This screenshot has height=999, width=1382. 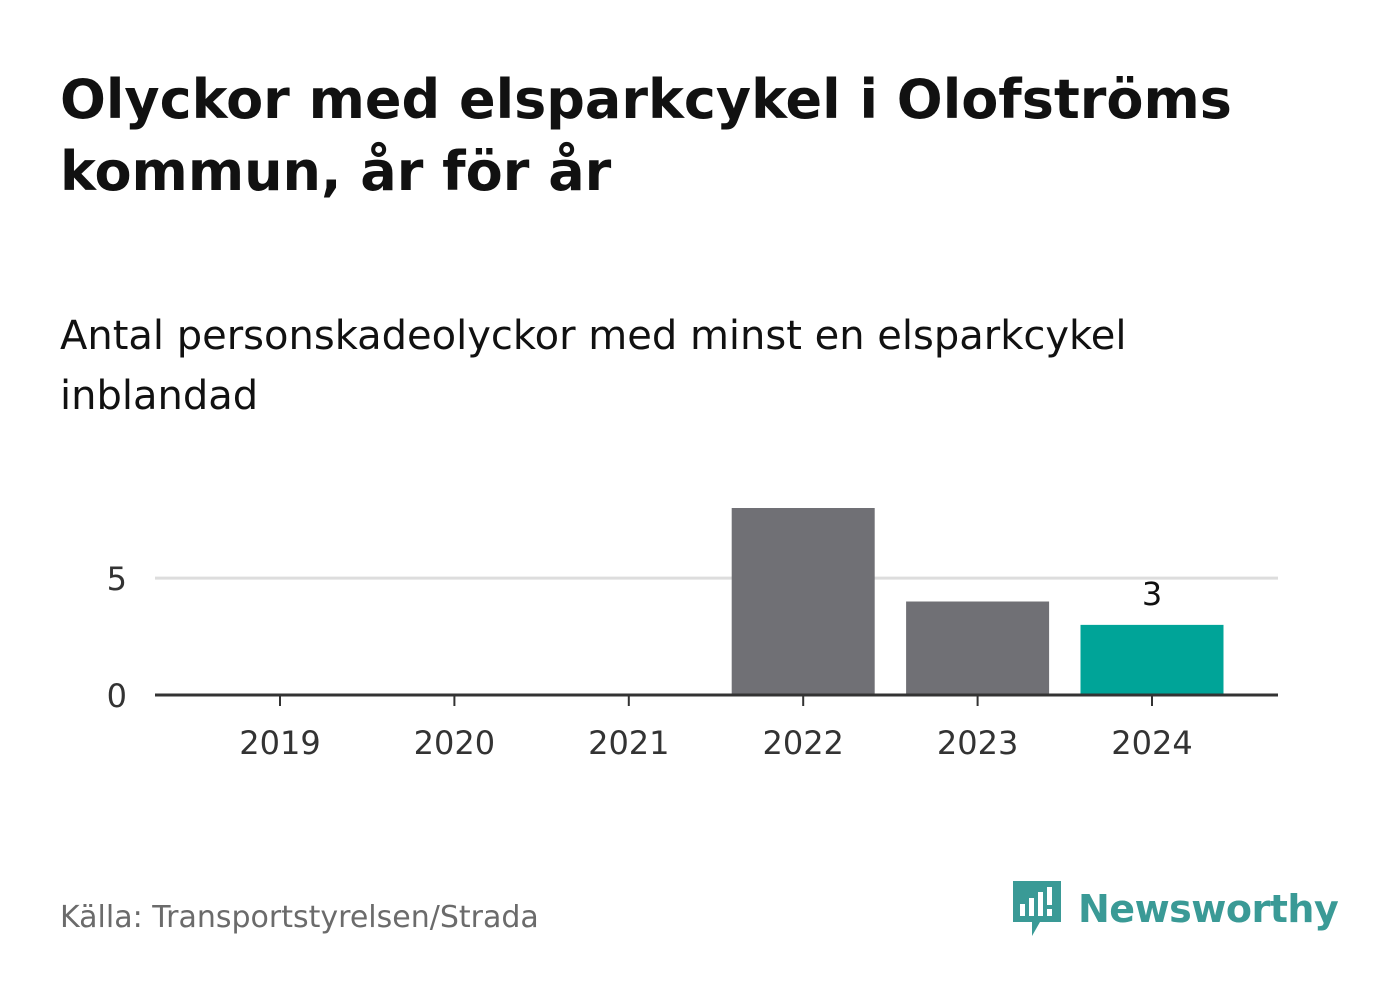 I want to click on bar-2022, so click(x=803, y=601).